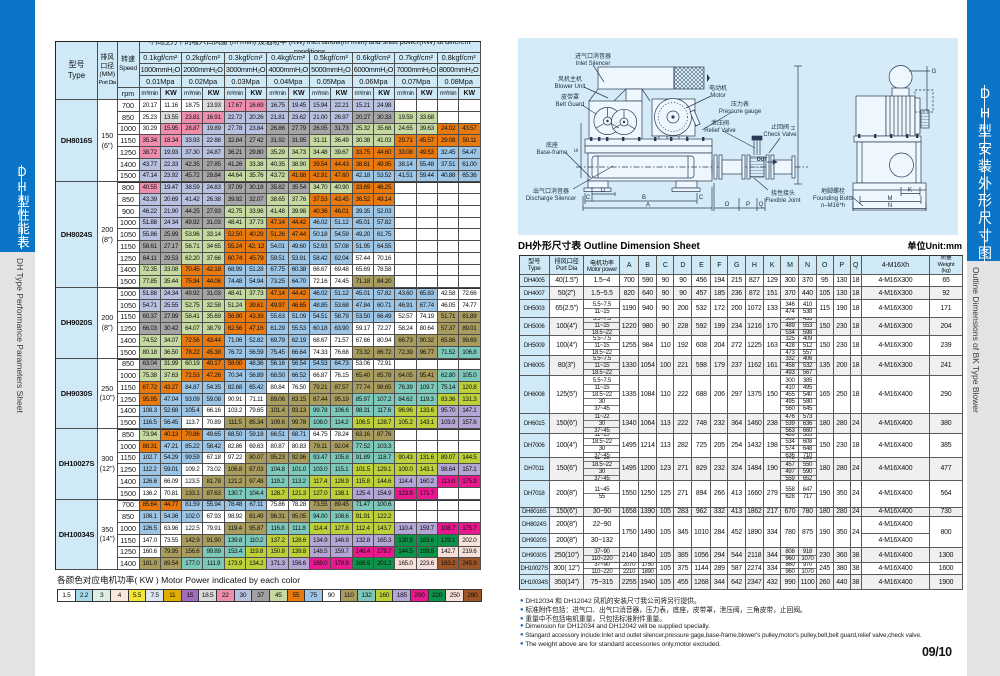  What do you see at coordinates (720, 123) in the screenshot?
I see `svg-text: 泄压阀` at bounding box center [720, 123].